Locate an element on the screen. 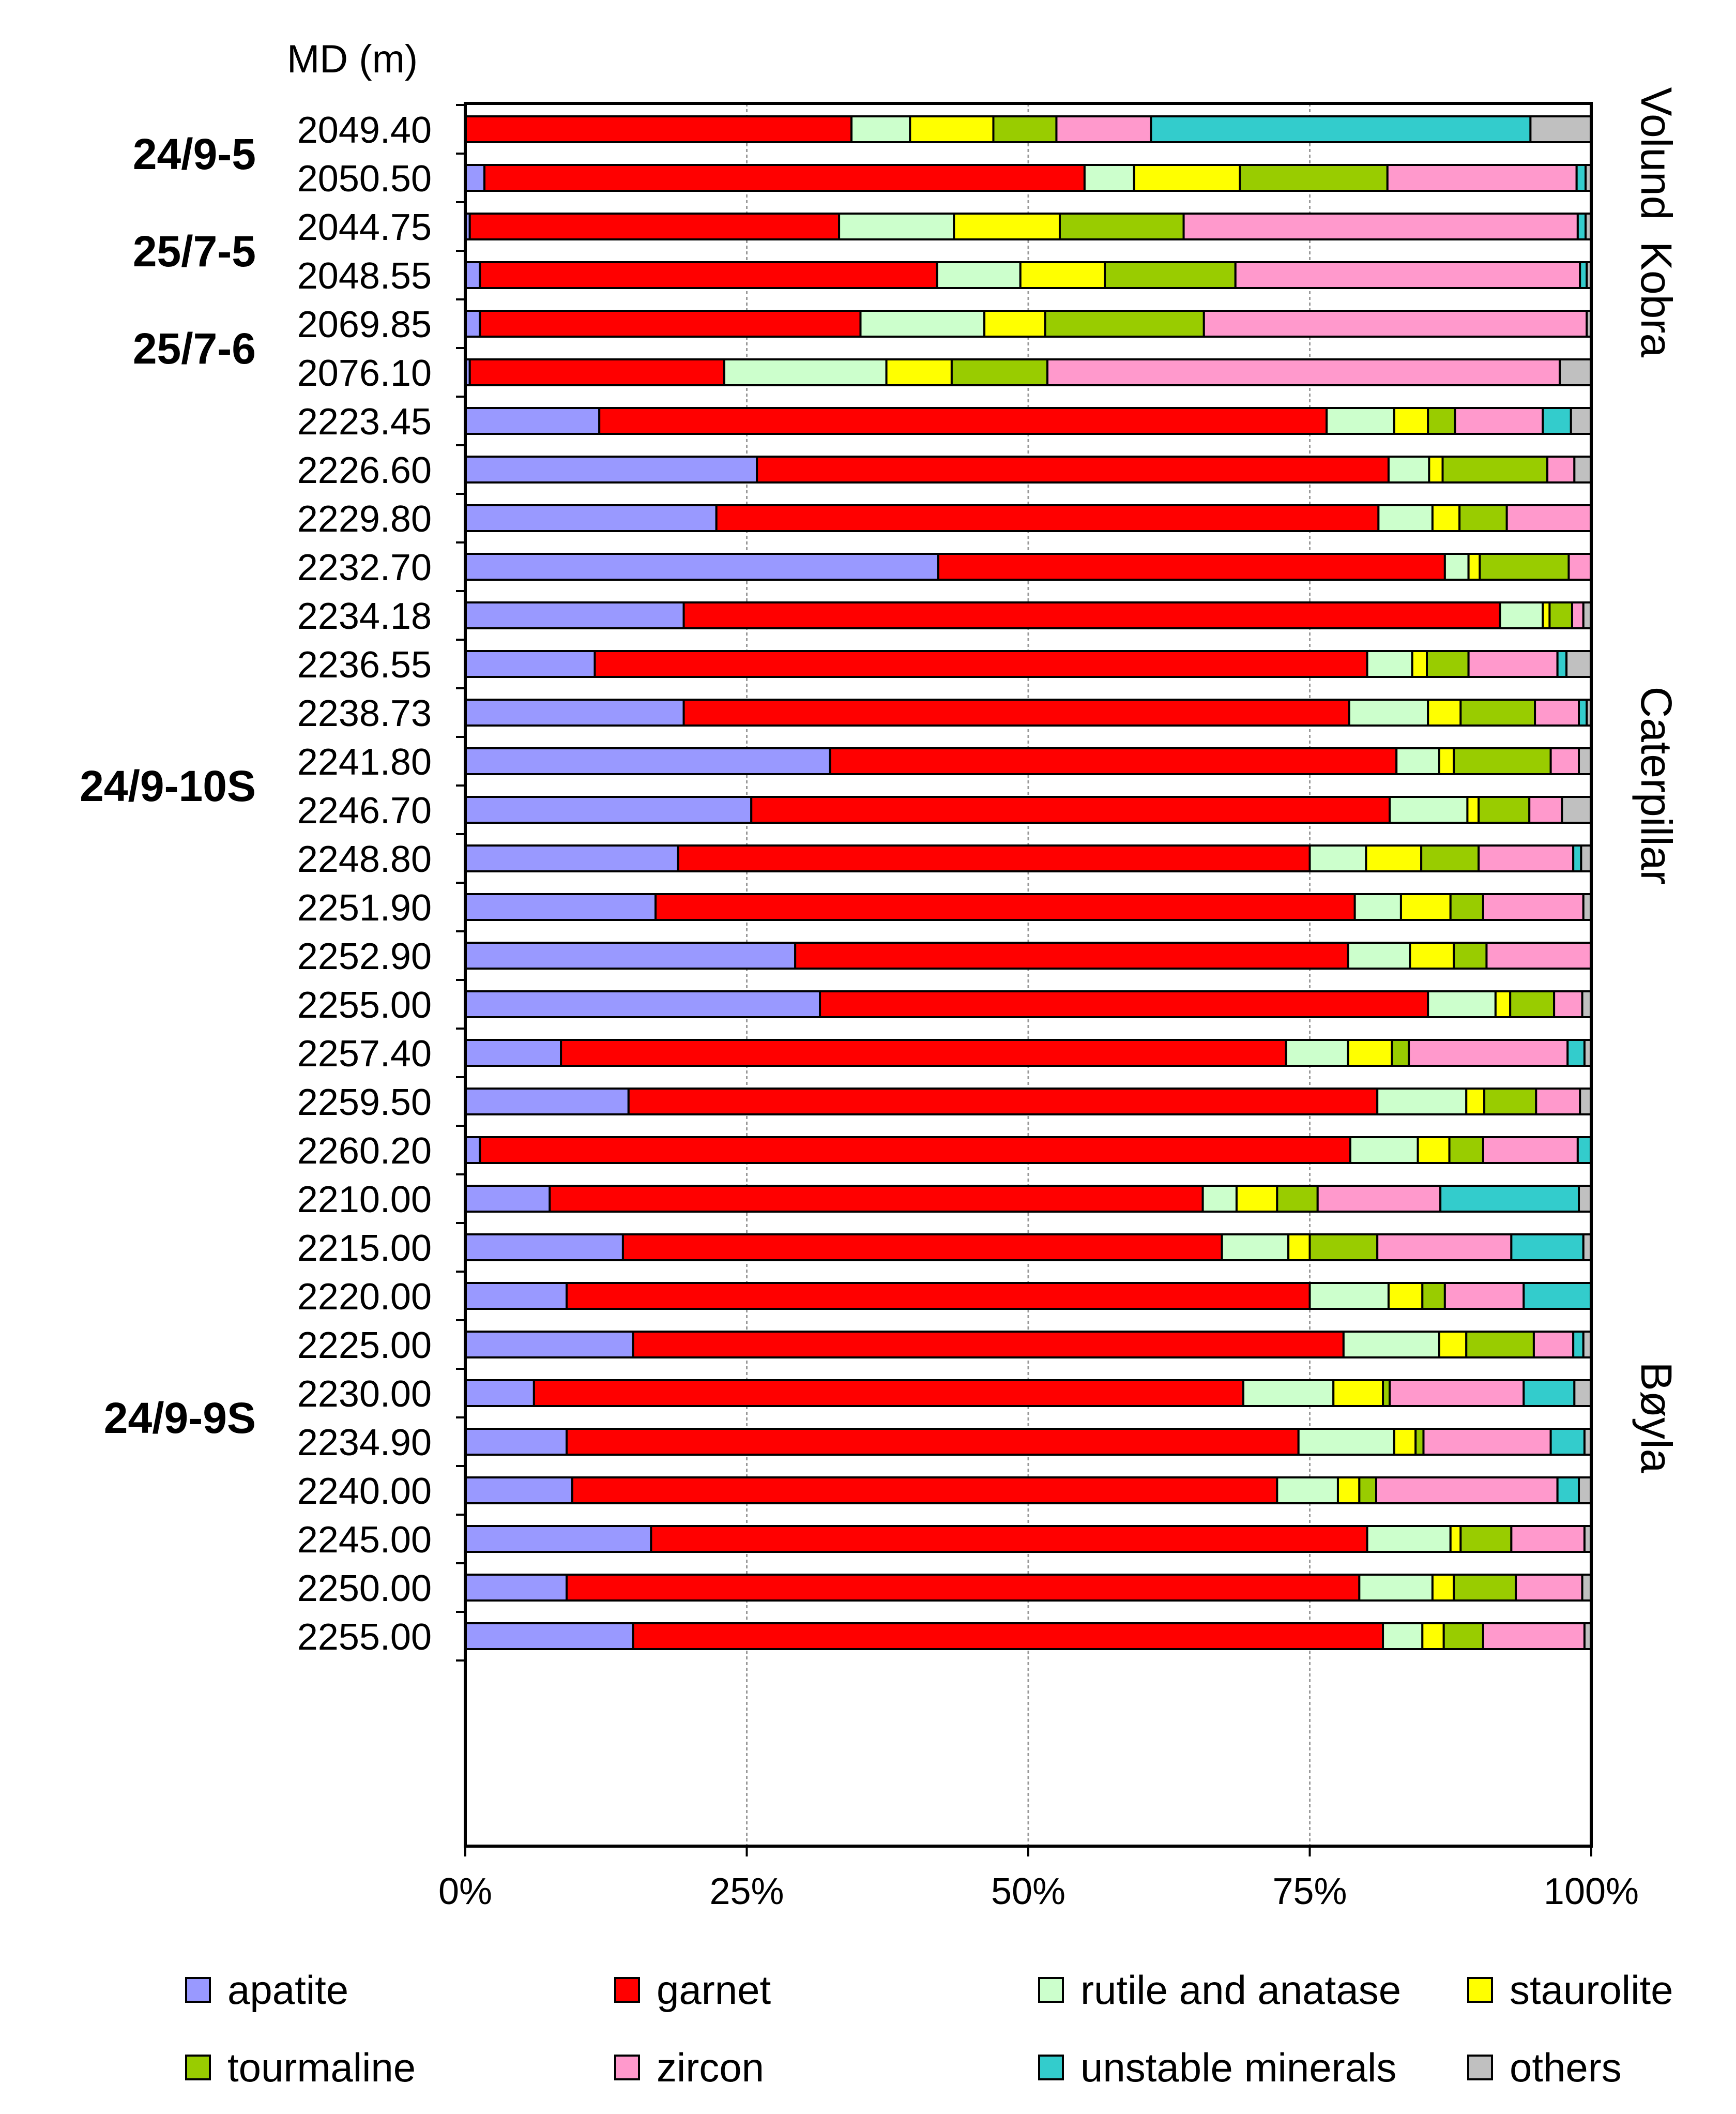 The image size is (1736, 2114). well-label: 25/7-6 is located at coordinates (195, 348).